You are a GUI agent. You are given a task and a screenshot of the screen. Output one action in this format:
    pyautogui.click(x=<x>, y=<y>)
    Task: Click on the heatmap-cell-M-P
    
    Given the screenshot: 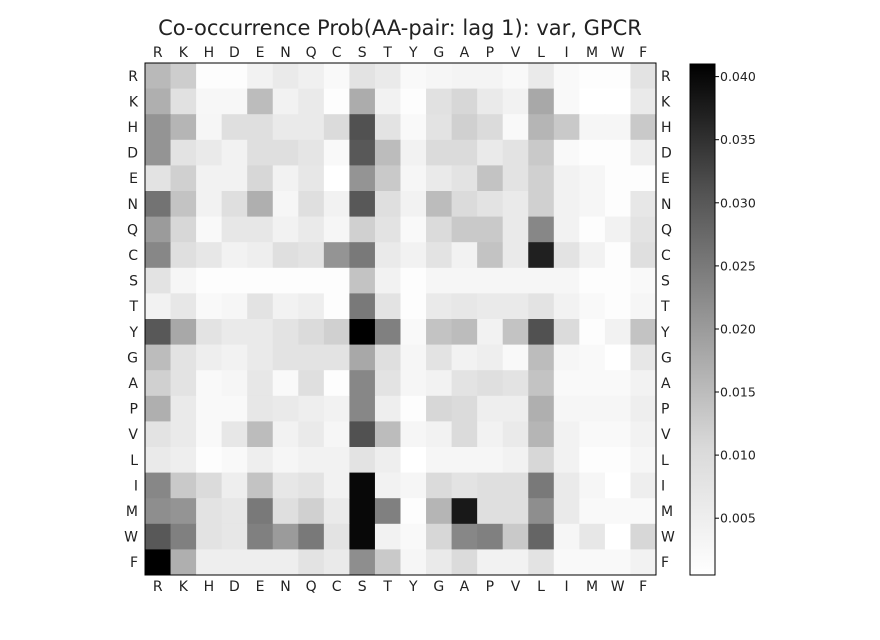 What is the action you would take?
    pyautogui.click(x=490, y=511)
    